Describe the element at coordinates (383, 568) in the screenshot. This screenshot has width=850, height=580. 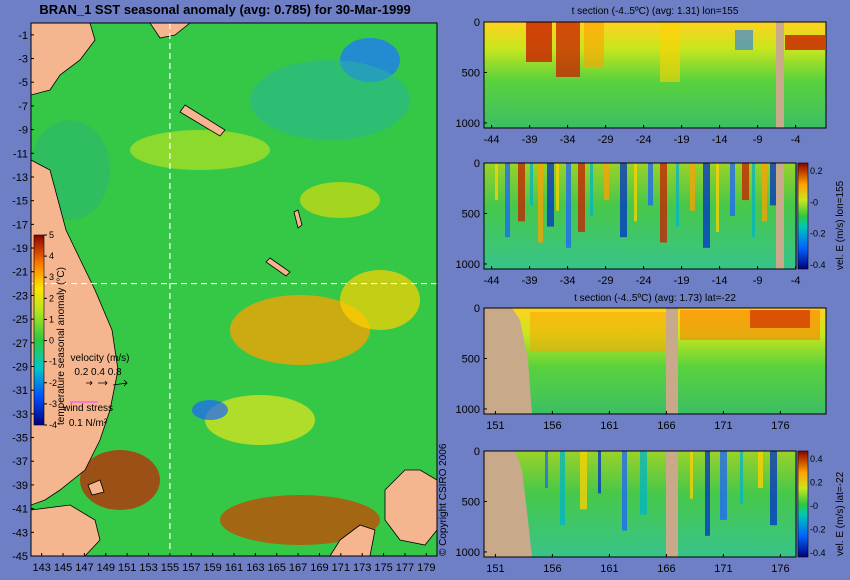
I see `map-x-tick-label: 175` at that location.